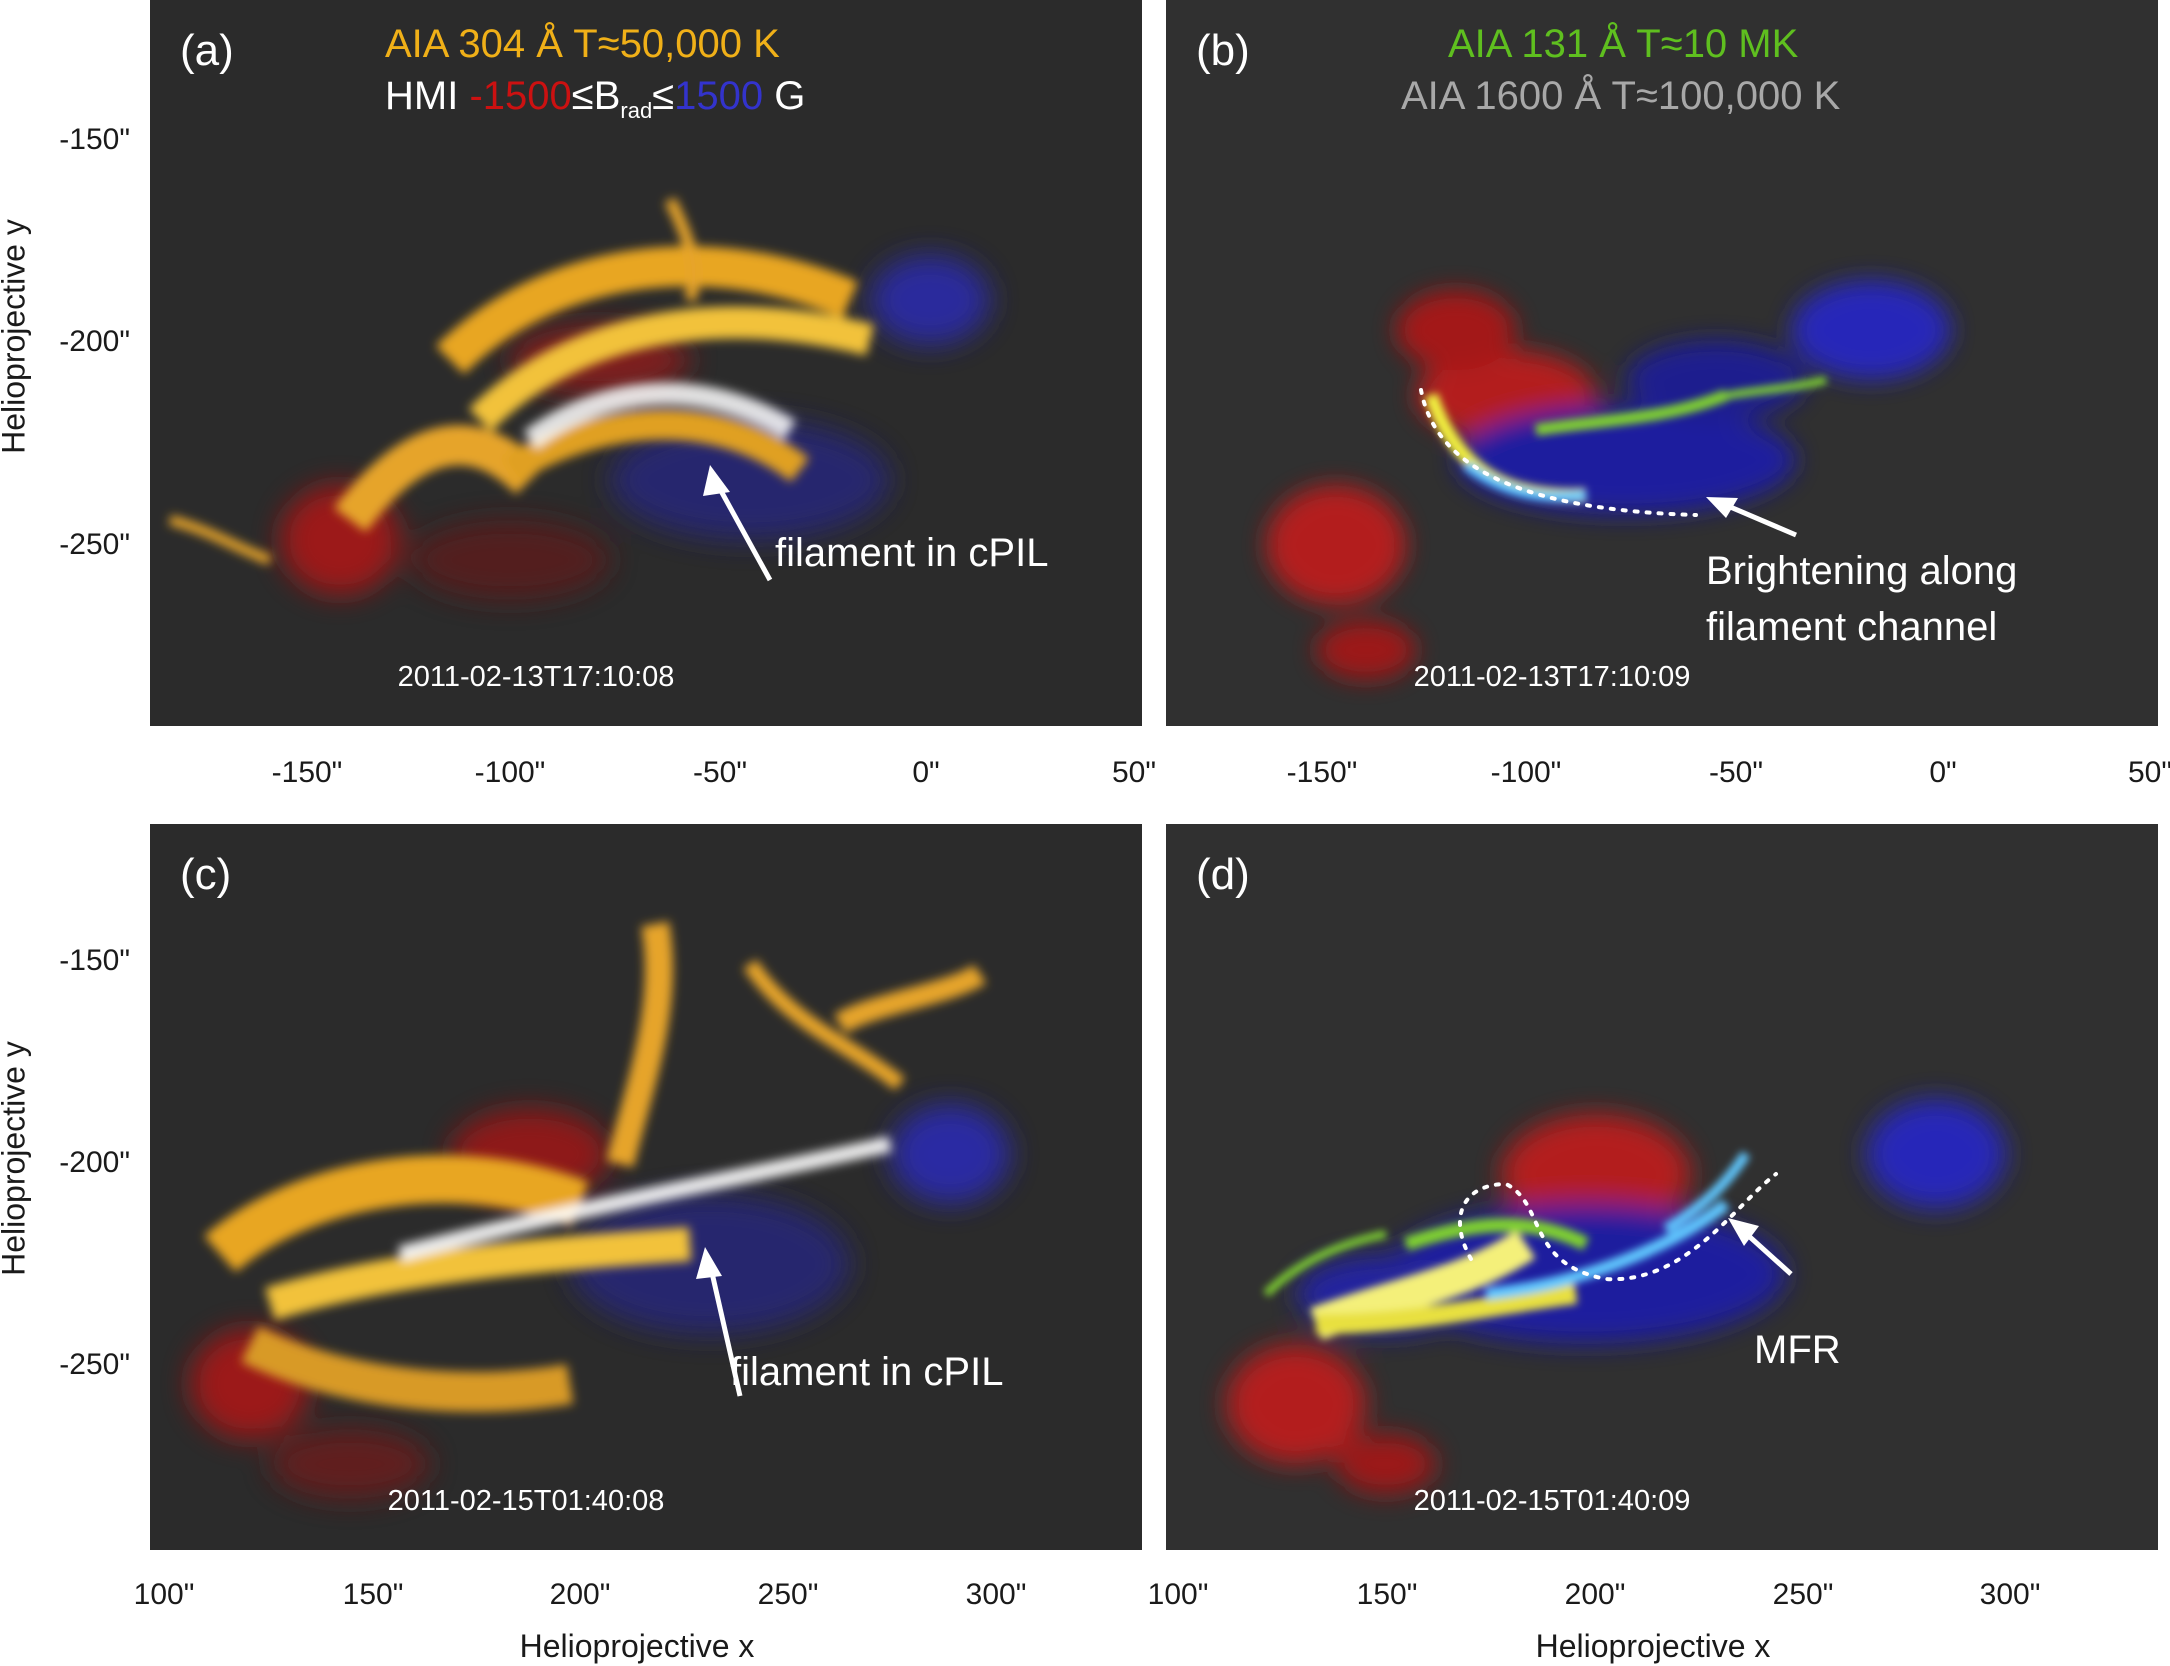 This screenshot has height=1666, width=2170. What do you see at coordinates (663, 96) in the screenshot?
I see `legend-hmi-le2: ≤` at bounding box center [663, 96].